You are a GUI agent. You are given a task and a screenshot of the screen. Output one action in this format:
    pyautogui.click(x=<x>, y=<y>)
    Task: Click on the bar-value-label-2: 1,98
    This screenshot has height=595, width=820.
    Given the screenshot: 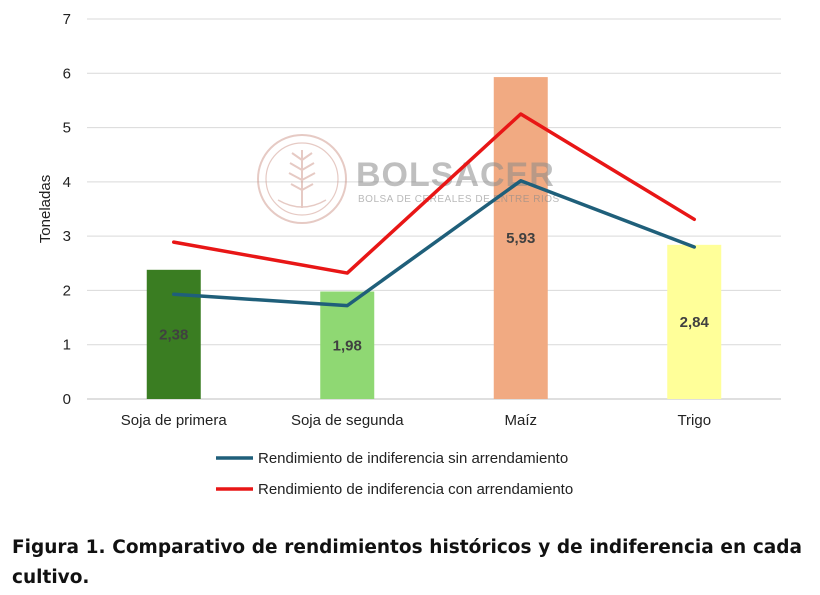 What is the action you would take?
    pyautogui.click(x=347, y=345)
    